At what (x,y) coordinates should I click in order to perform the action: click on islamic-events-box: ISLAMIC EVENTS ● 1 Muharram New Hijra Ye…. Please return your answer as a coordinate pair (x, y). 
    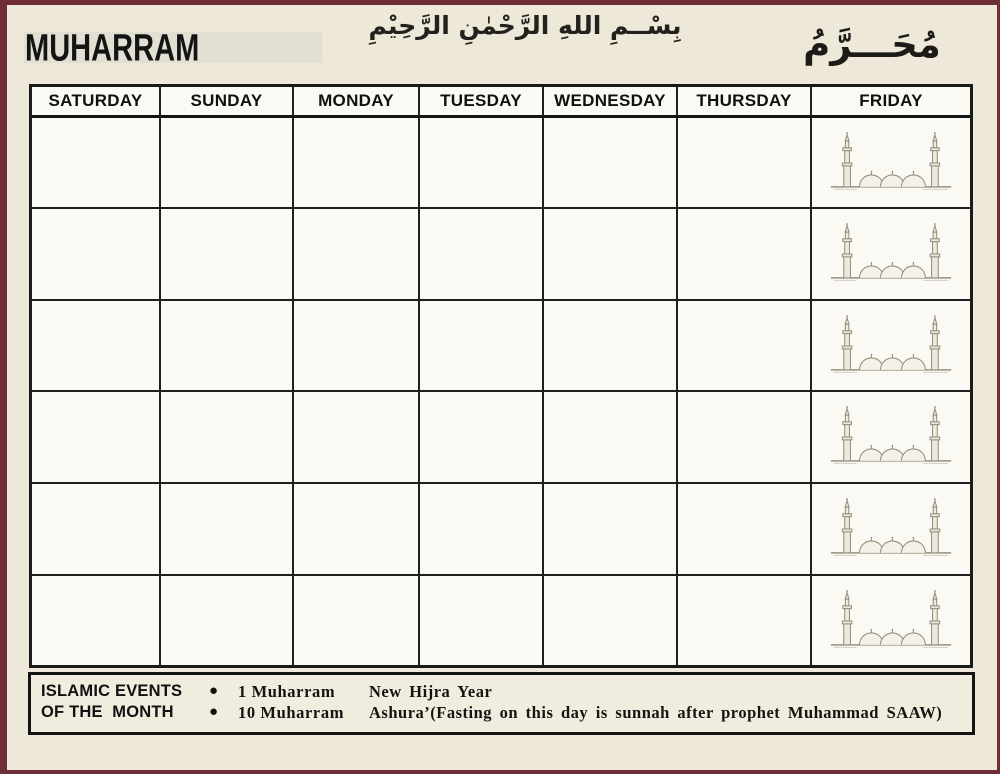
    Looking at the image, I should click on (501, 703).